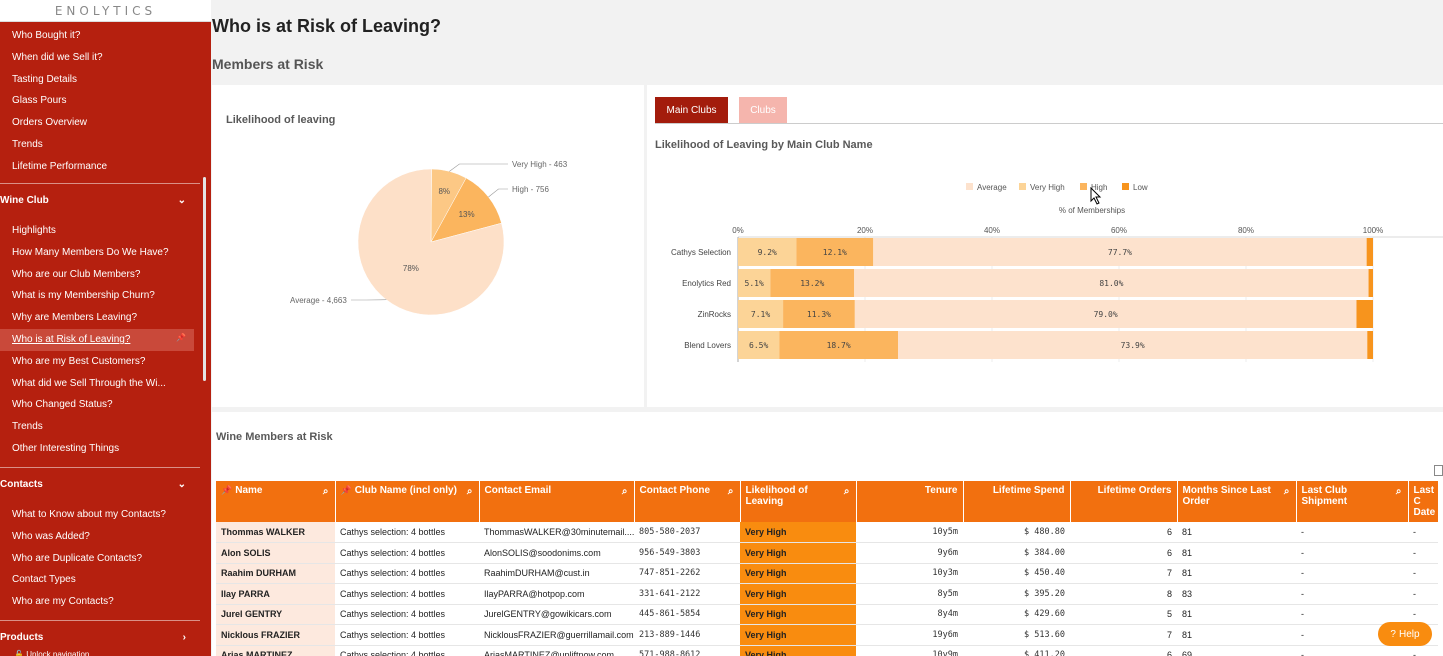  Describe the element at coordinates (45, 79) in the screenshot. I see `sidebar-item: Tasting Details` at that location.